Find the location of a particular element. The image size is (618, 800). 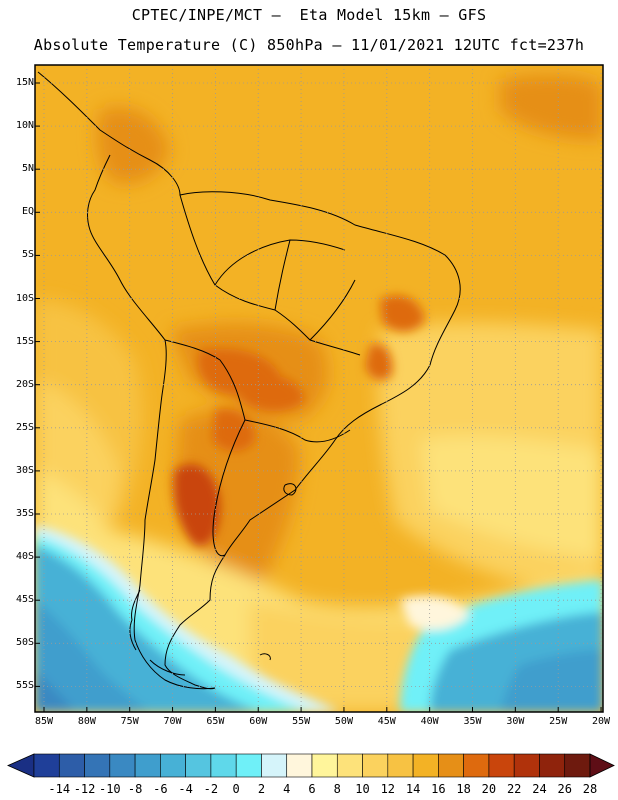

lon-label: 60W is located at coordinates (258, 721).